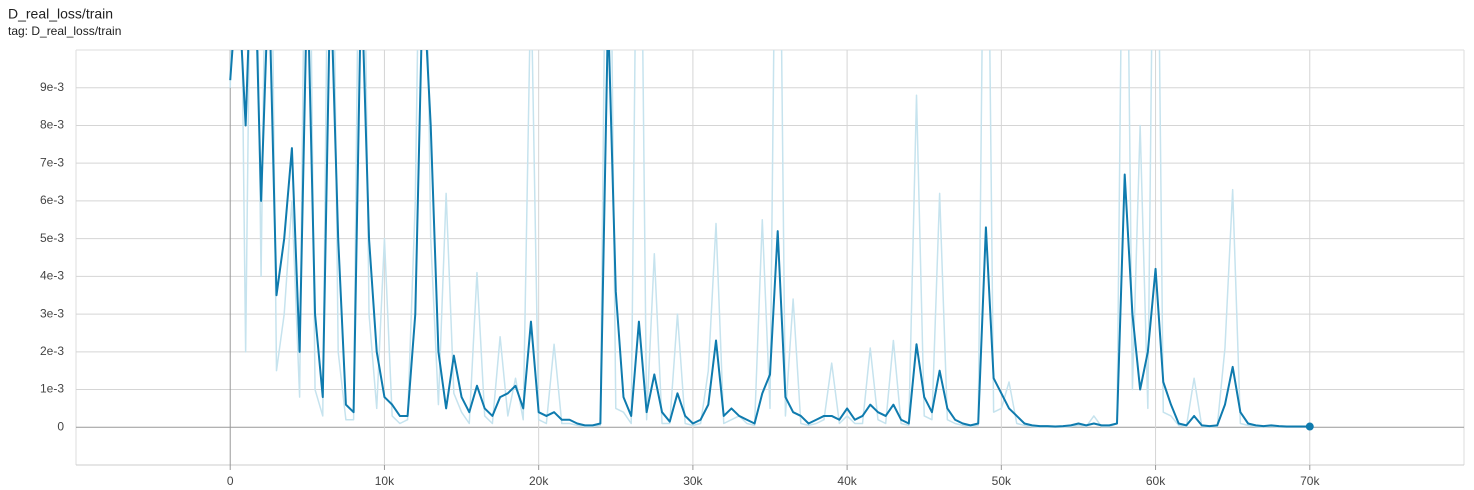 The height and width of the screenshot is (490, 1474). What do you see at coordinates (52, 162) in the screenshot?
I see `y-tick-label: 7e-3` at bounding box center [52, 162].